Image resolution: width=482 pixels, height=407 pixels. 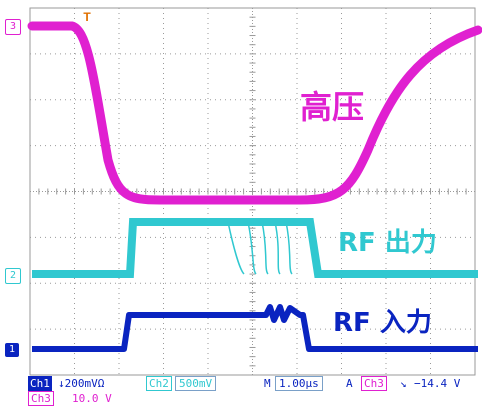 What do you see at coordinates (382, 323) in the screenshot?
I see `rf-in-label: RF 入力` at bounding box center [382, 323].